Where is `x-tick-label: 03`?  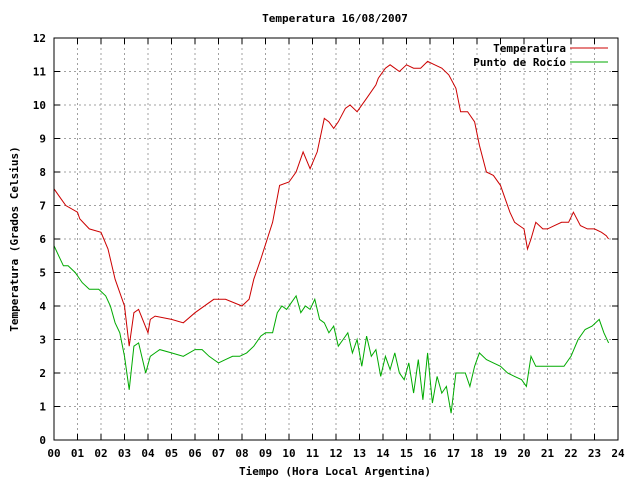 x-tick-label: 03 is located at coordinates (124, 453).